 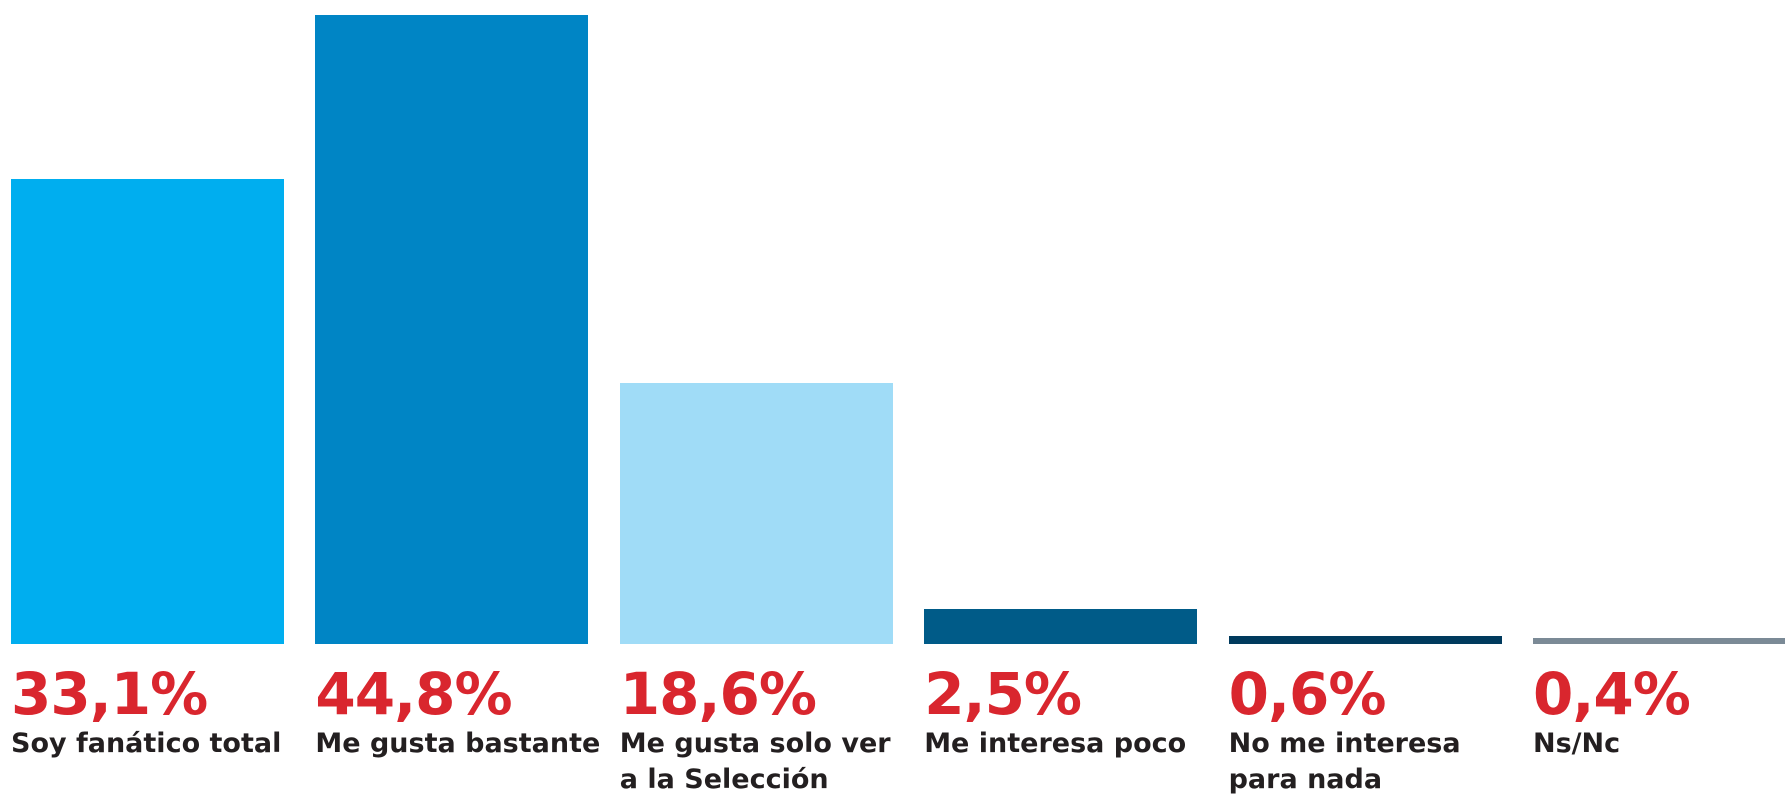 I want to click on category-label: Soy fanático total, so click(x=146, y=743).